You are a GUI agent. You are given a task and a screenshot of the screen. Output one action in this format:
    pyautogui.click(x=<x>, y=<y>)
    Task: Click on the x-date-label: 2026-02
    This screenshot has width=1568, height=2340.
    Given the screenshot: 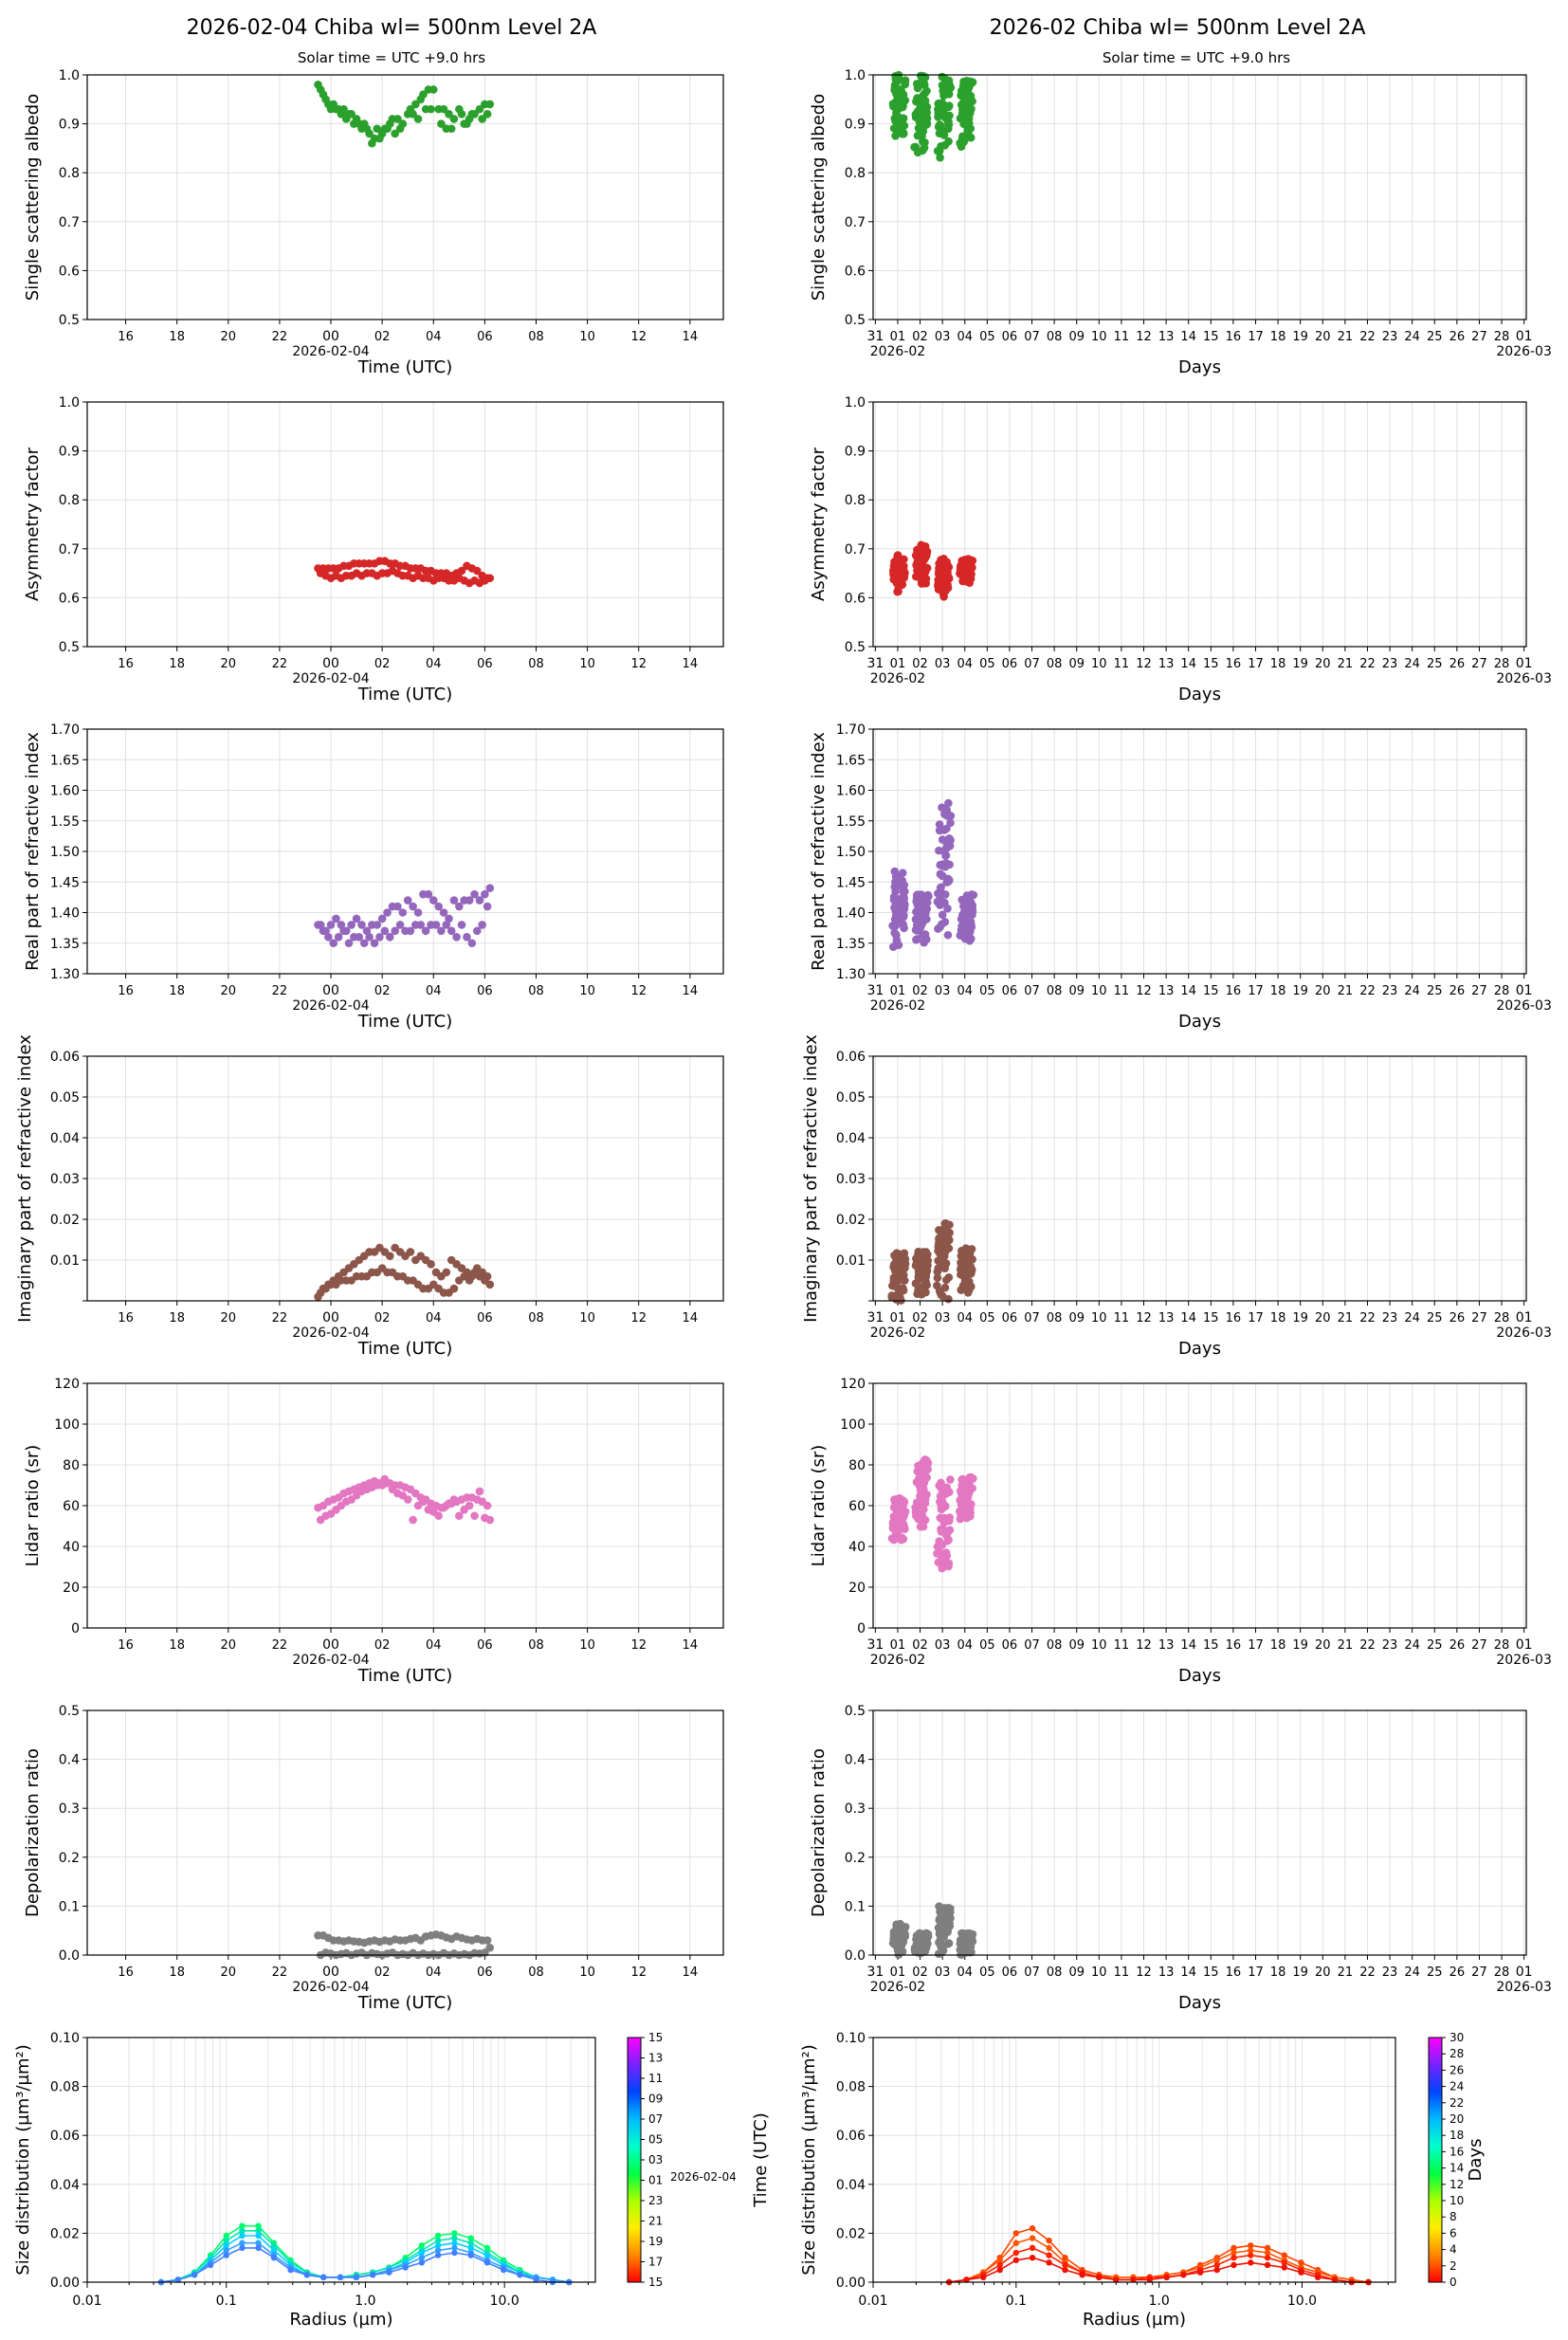 What is the action you would take?
    pyautogui.click(x=898, y=678)
    